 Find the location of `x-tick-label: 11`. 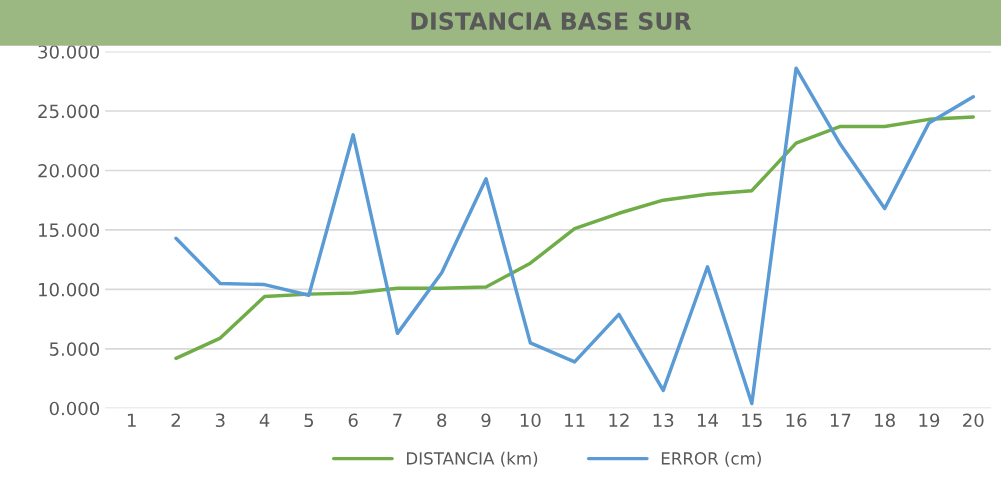

x-tick-label: 11 is located at coordinates (575, 420).